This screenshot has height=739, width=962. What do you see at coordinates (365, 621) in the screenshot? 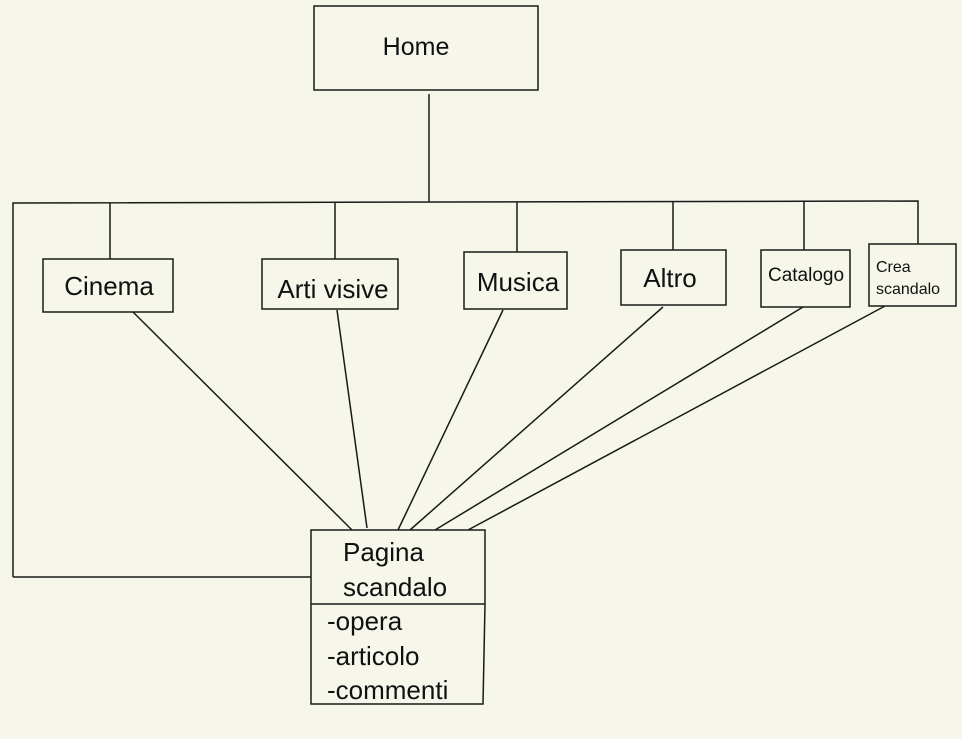
I see `pagina-item-opera: -opera` at bounding box center [365, 621].